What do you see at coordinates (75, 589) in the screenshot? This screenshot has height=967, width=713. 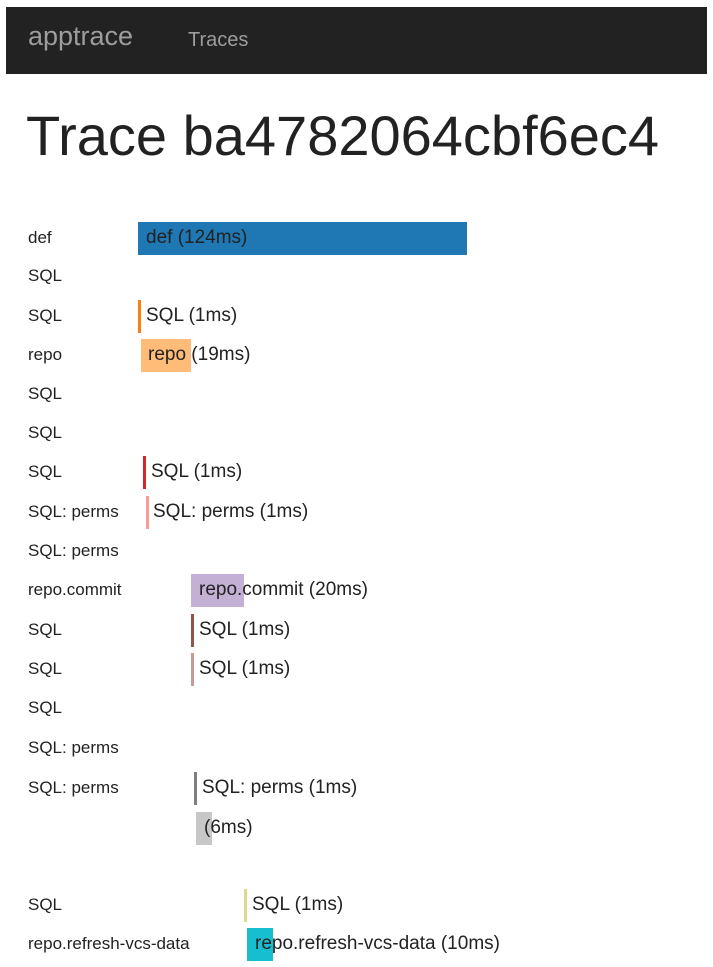 I see `span-row-label: repo.commit` at bounding box center [75, 589].